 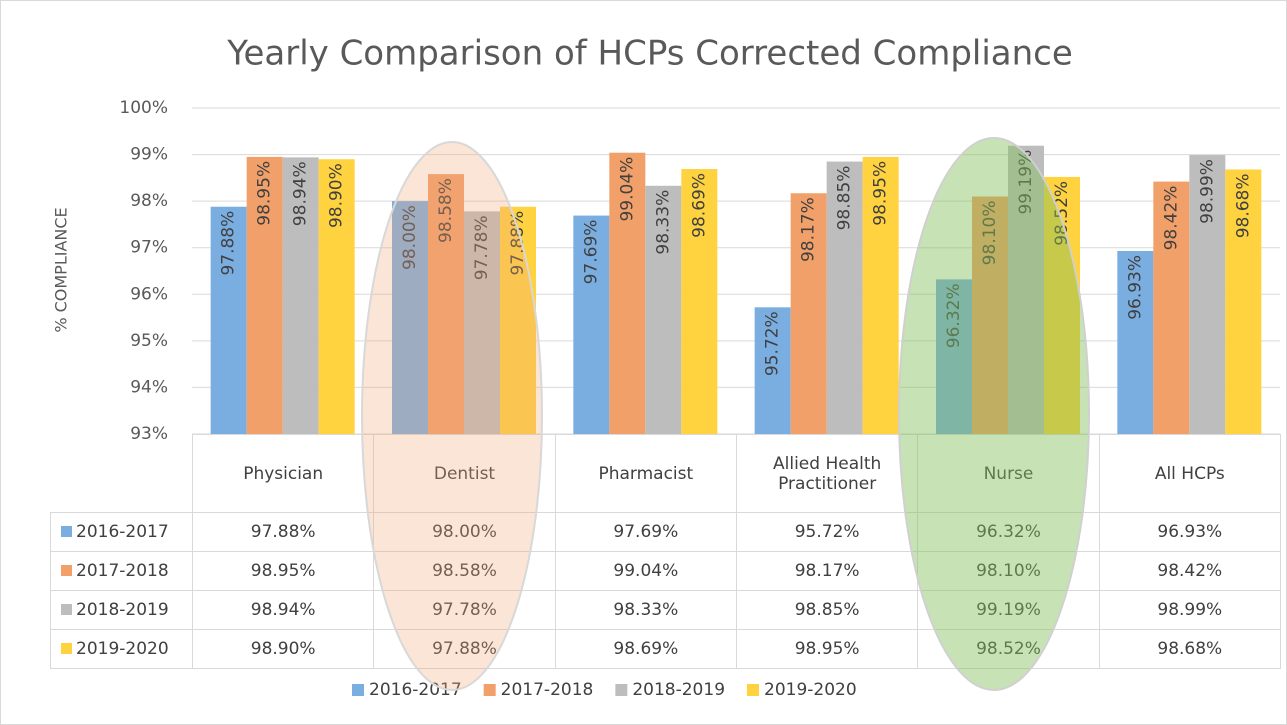 What do you see at coordinates (1008, 649) in the screenshot?
I see `table-cell: 98.52%` at bounding box center [1008, 649].